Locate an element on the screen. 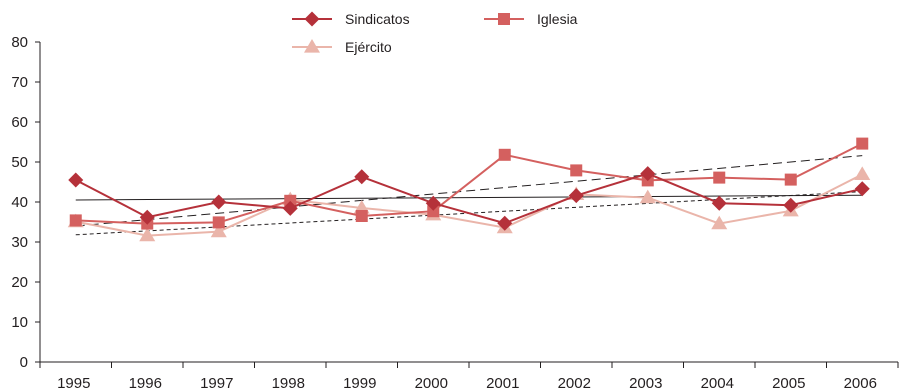 The image size is (906, 392). x-tick-label: 1995 is located at coordinates (73, 383).